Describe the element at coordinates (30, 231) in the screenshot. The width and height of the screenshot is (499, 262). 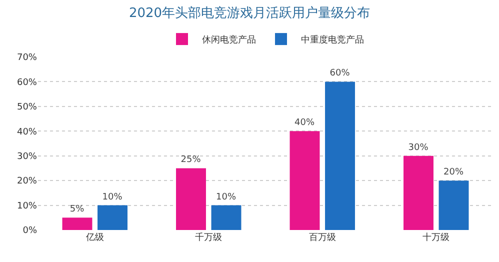
I see `y-tick-label: 0%` at that location.